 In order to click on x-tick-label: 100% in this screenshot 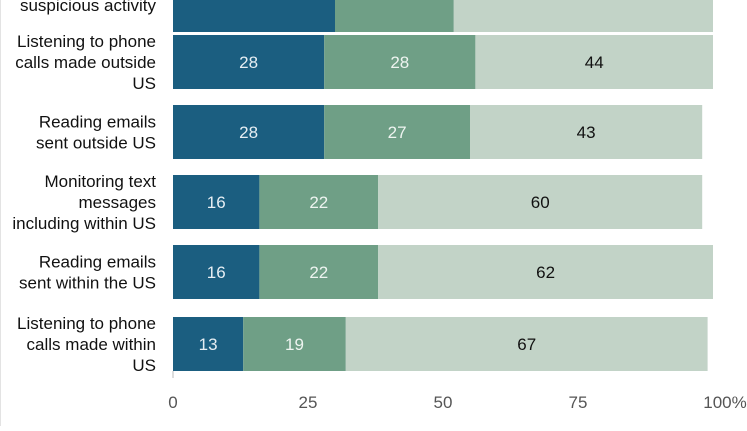, I will do `click(724, 402)`.